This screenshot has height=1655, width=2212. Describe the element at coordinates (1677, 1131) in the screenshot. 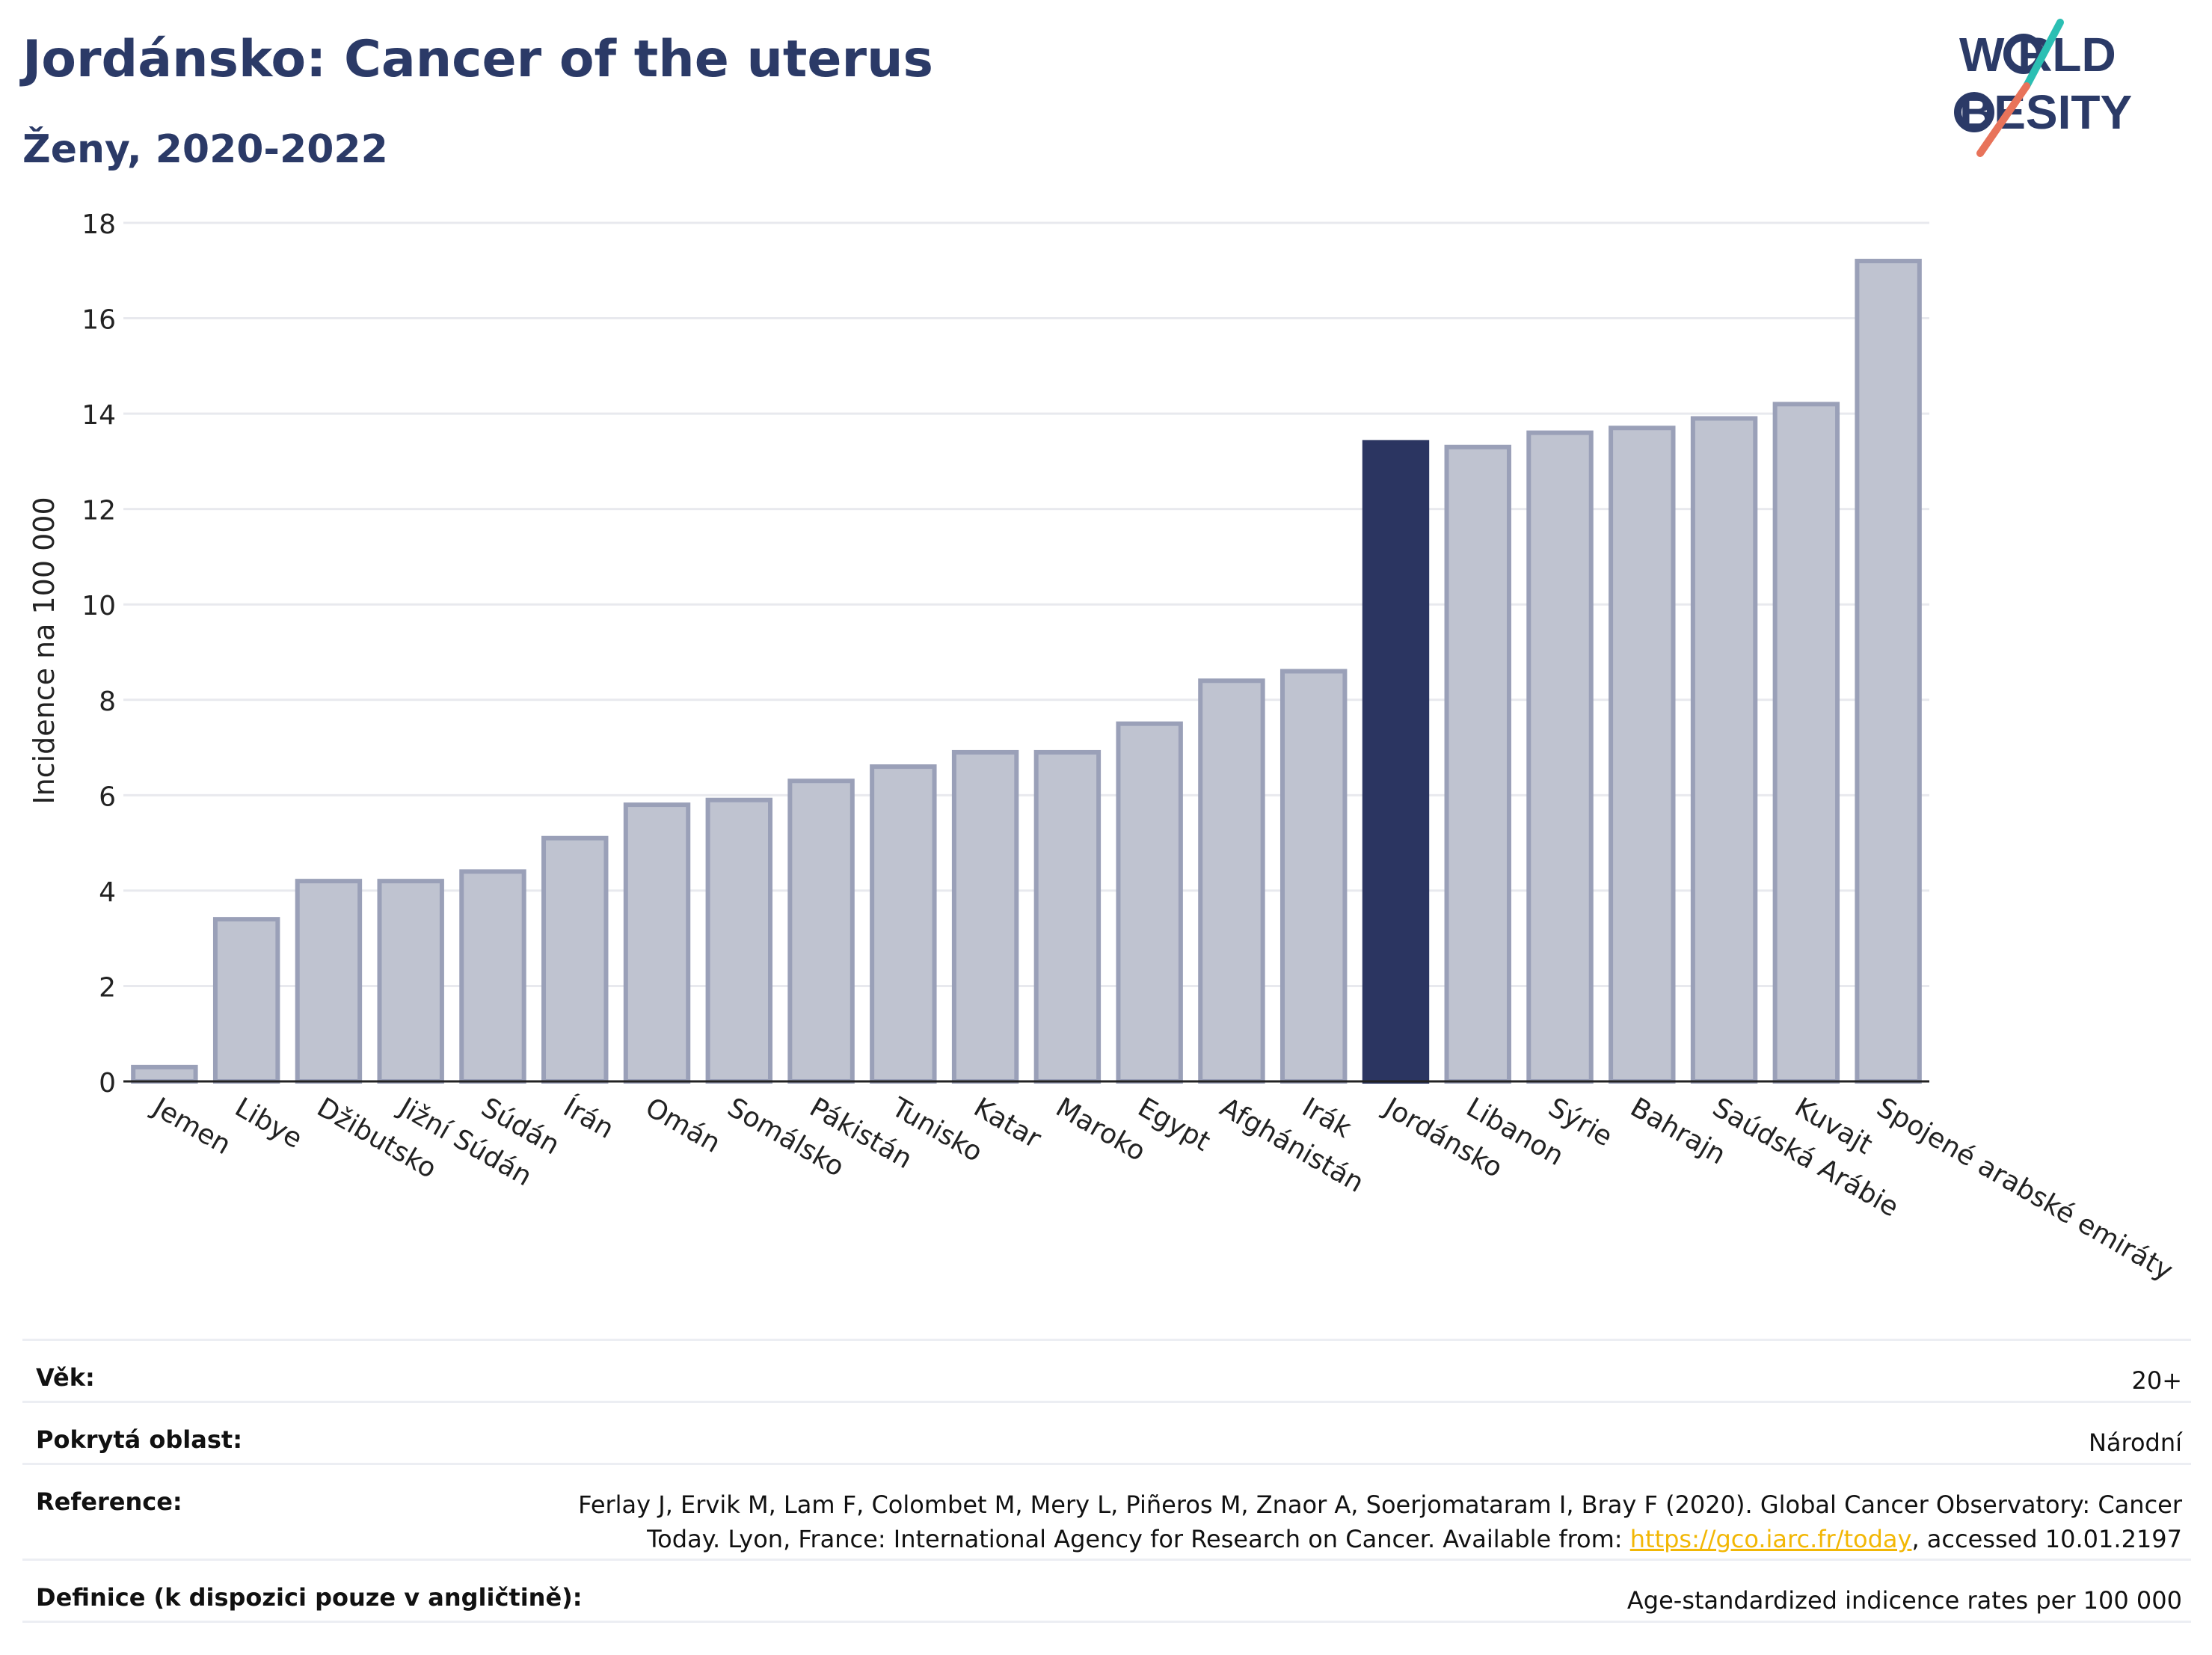

I see `x-tick-label: Bahrajn` at that location.